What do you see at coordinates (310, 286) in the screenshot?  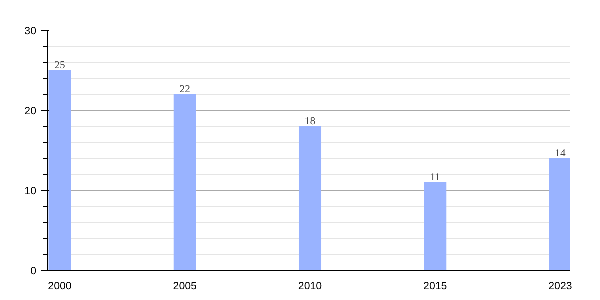 I see `x-tick-label: 2010` at bounding box center [310, 286].